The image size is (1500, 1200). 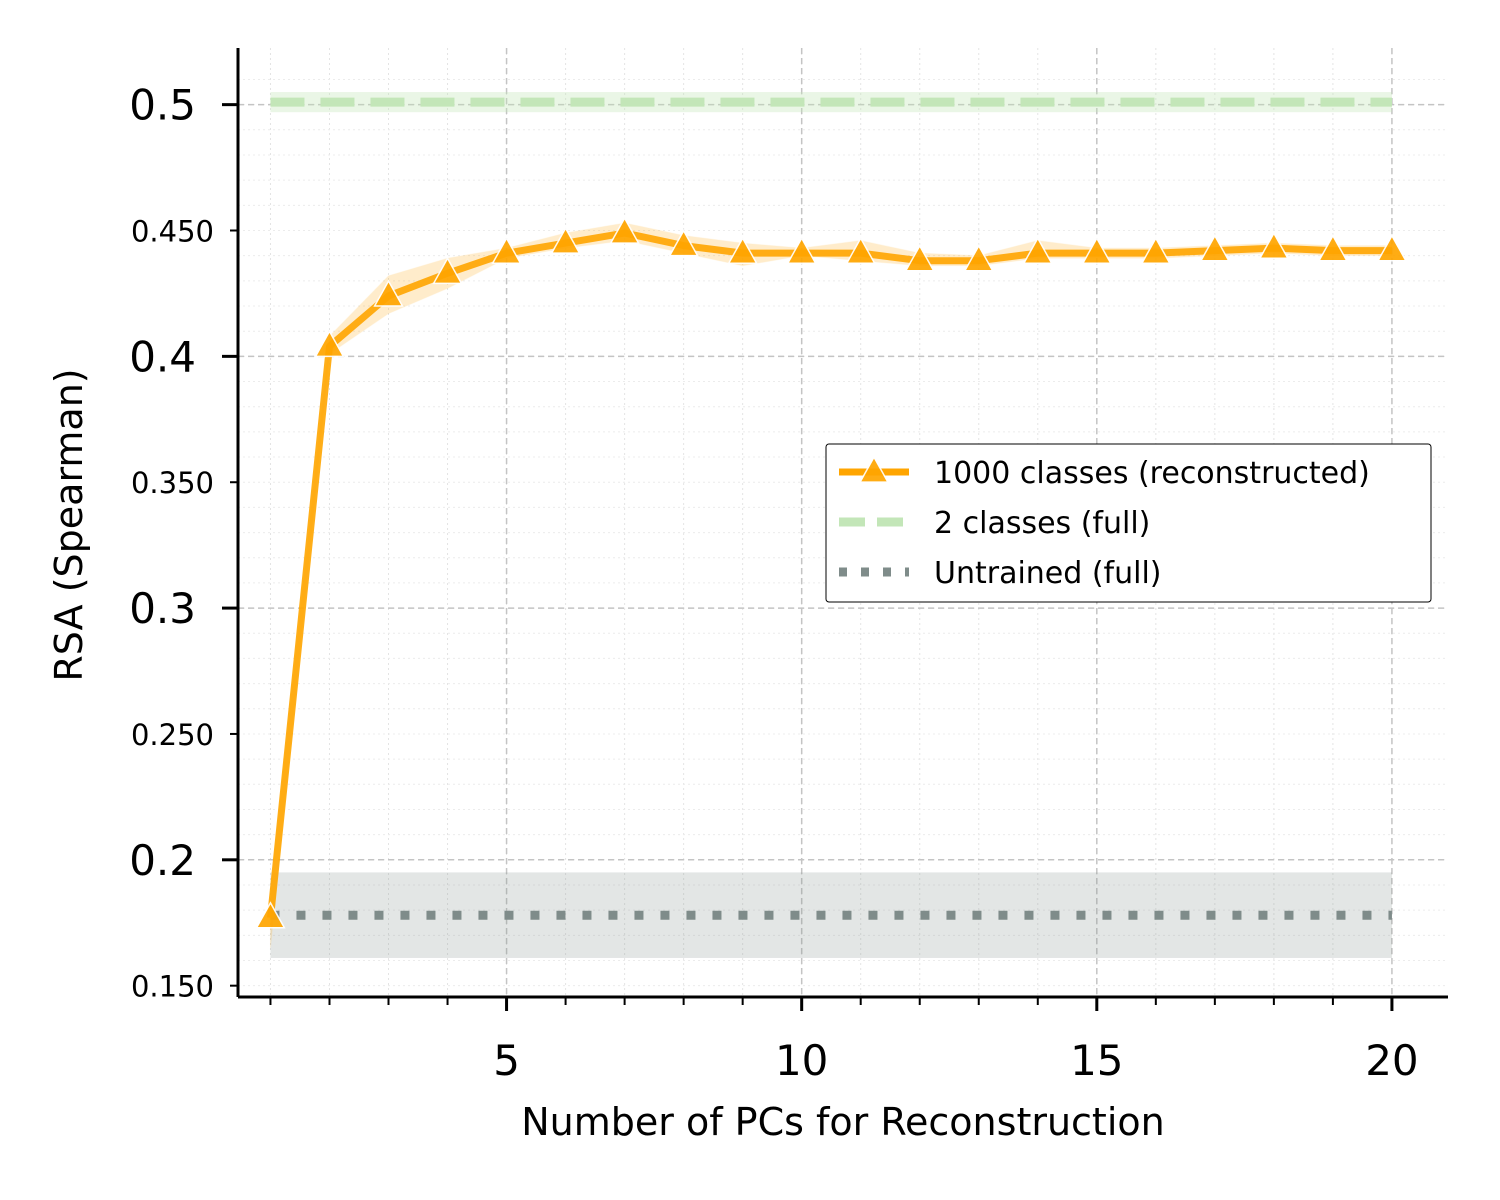 What do you see at coordinates (172, 735) in the screenshot?
I see `y-minor-tick-label: 0.250` at bounding box center [172, 735].